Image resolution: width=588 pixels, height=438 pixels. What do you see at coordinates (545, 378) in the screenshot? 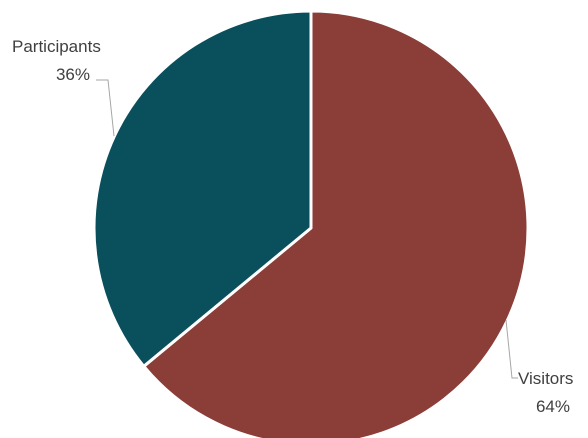
I see `slice-name-visitors: Visitors` at bounding box center [545, 378].